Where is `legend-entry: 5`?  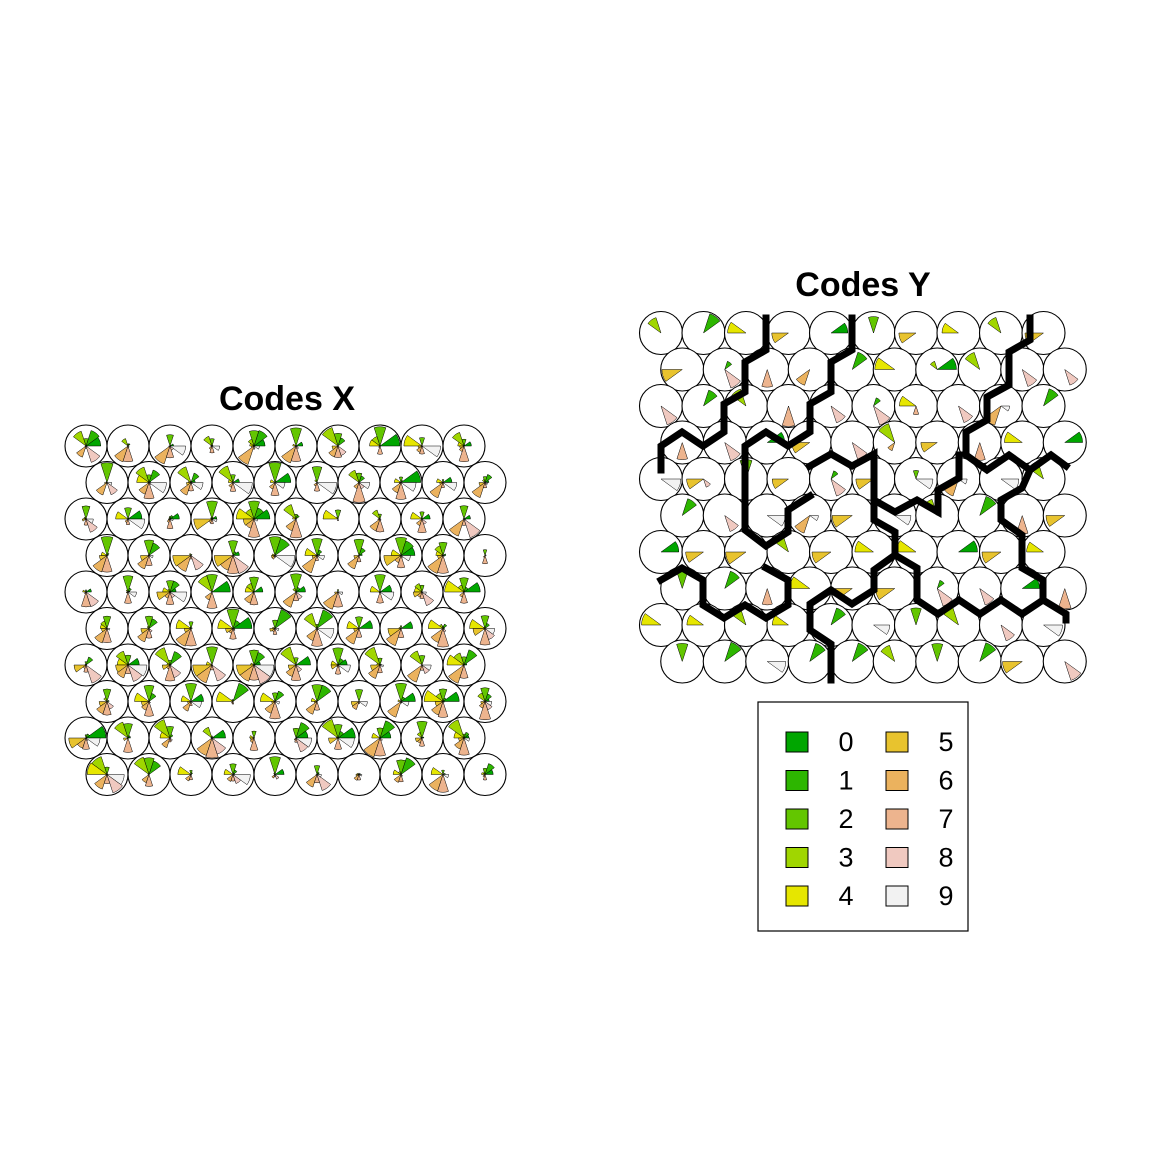
legend-entry: 5 is located at coordinates (919, 742).